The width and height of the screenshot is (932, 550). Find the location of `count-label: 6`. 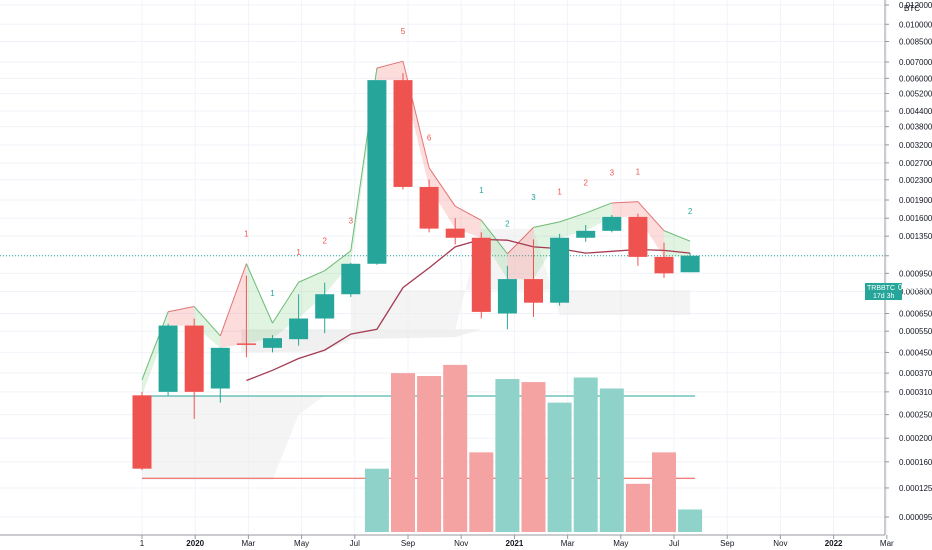

count-label: 6 is located at coordinates (429, 137).